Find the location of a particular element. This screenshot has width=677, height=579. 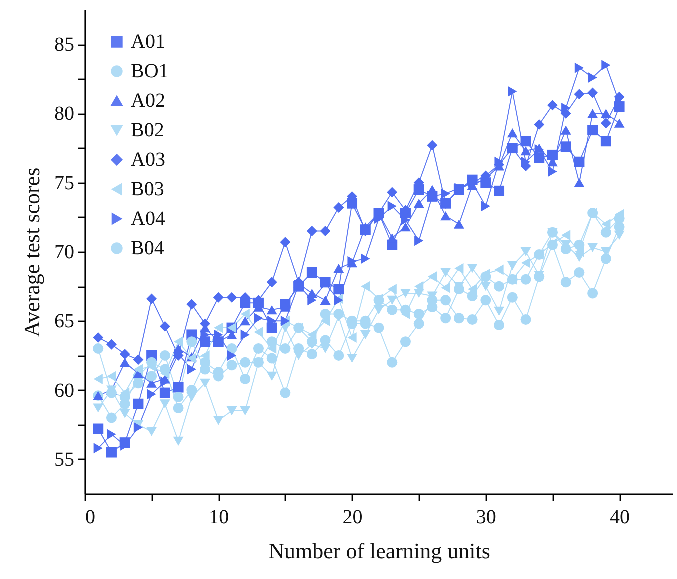

legend-label: A01 is located at coordinates (148, 42).